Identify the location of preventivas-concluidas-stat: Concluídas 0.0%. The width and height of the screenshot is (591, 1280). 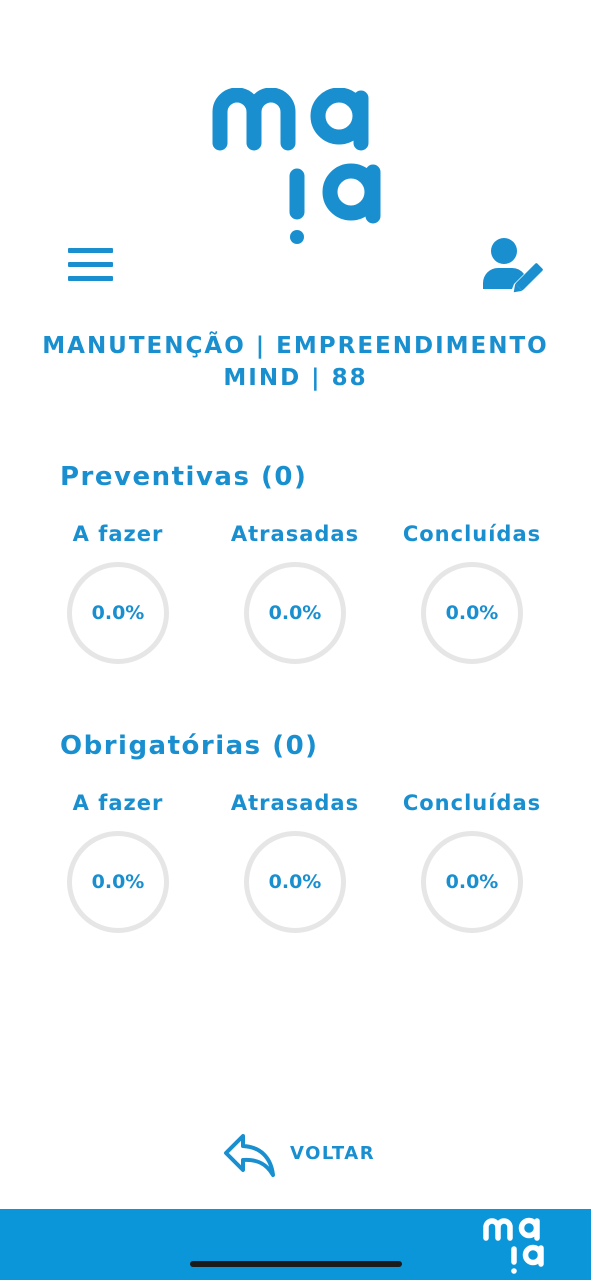
(472, 593).